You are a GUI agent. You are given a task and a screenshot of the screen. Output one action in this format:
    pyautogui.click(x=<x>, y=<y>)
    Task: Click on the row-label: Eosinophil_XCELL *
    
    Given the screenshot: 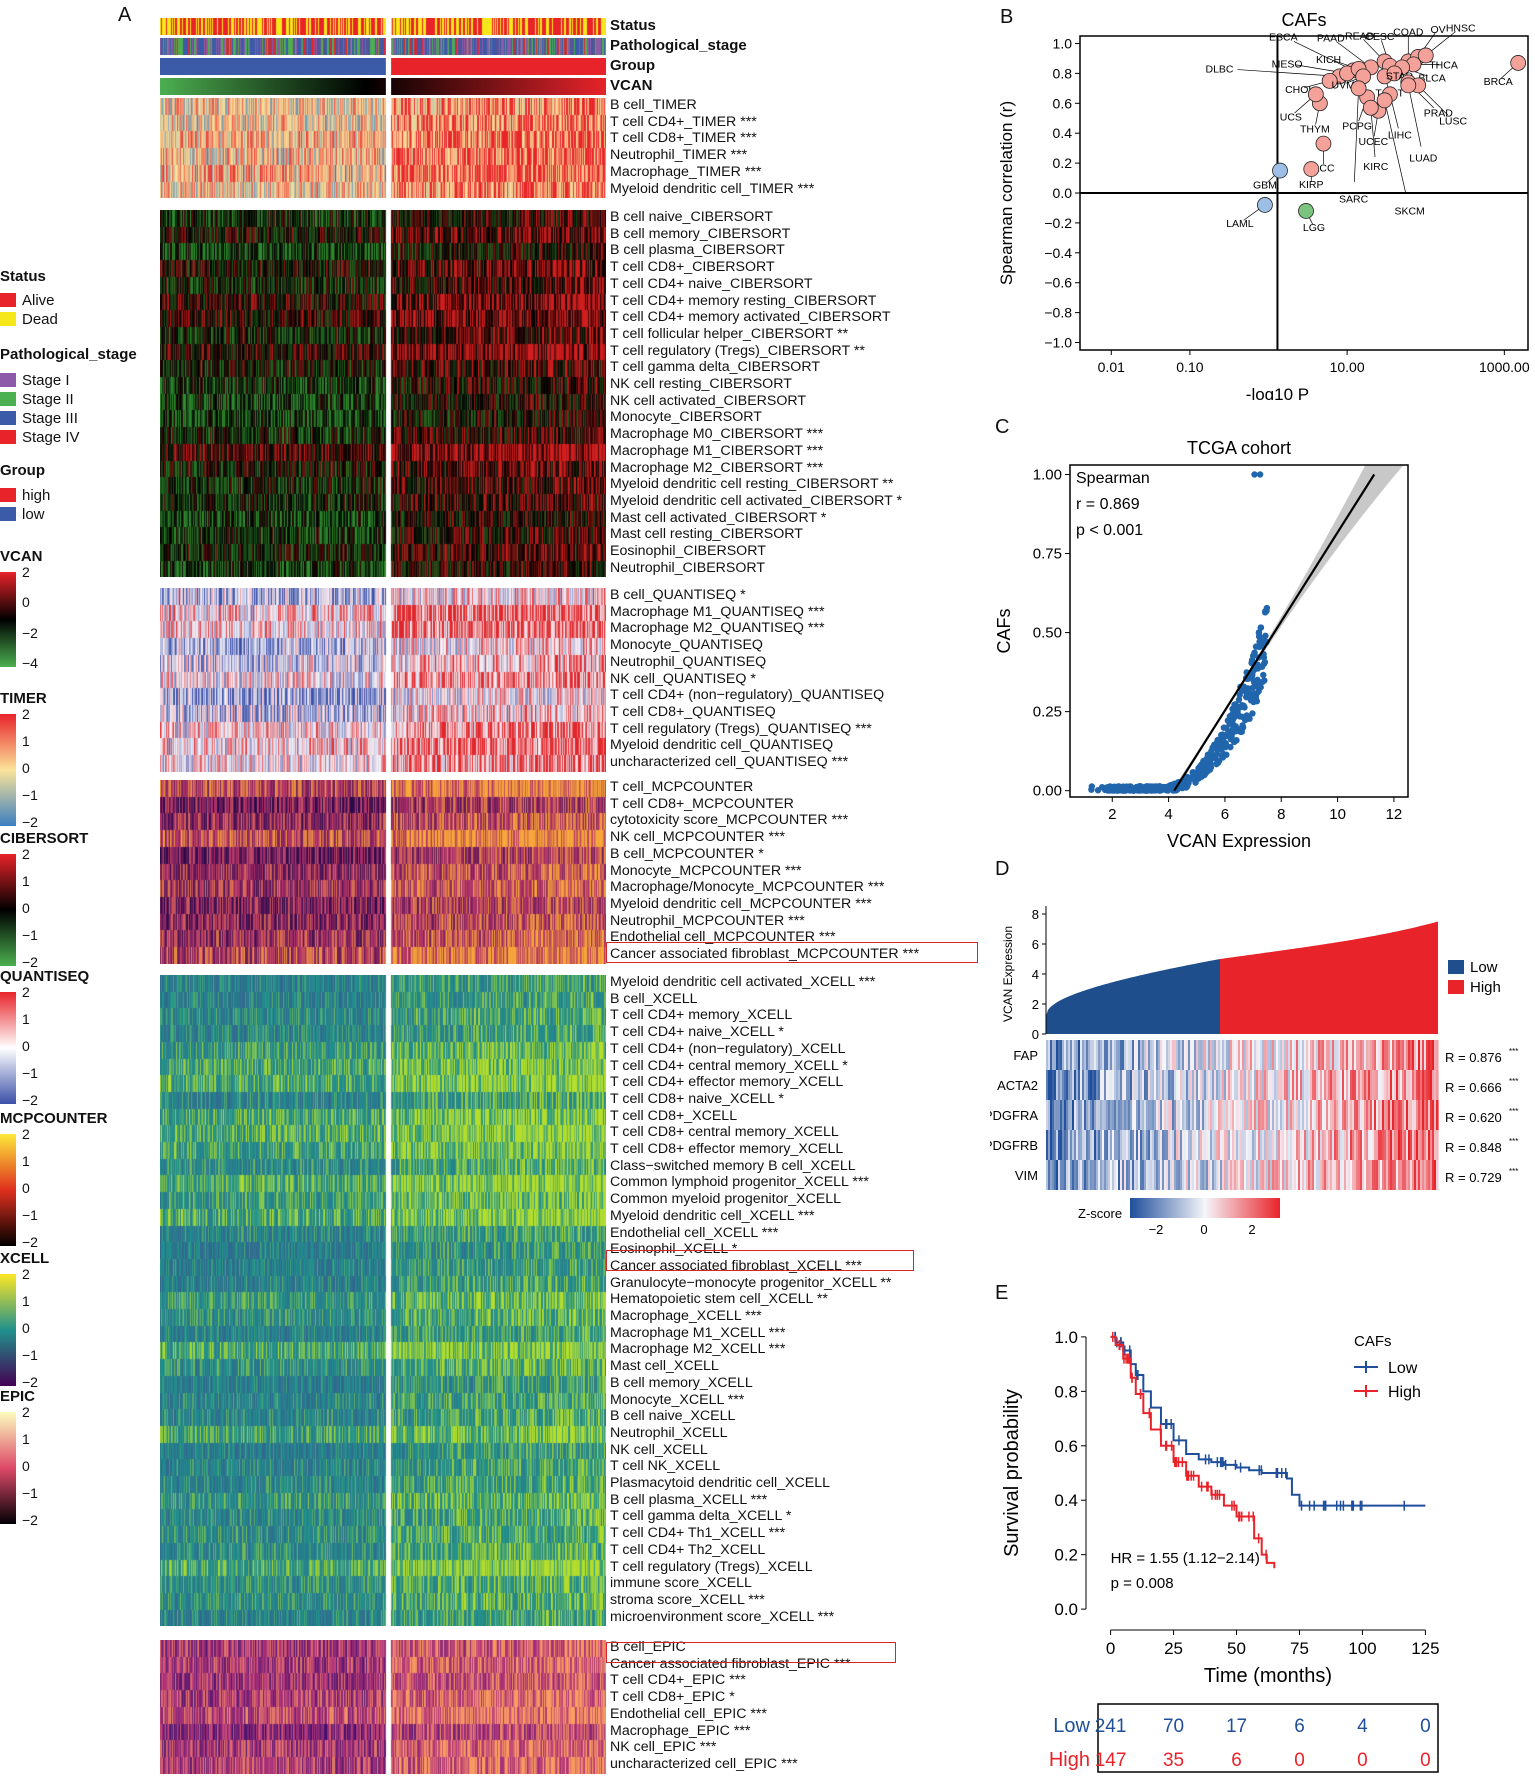 What is the action you would take?
    pyautogui.click(x=674, y=1249)
    